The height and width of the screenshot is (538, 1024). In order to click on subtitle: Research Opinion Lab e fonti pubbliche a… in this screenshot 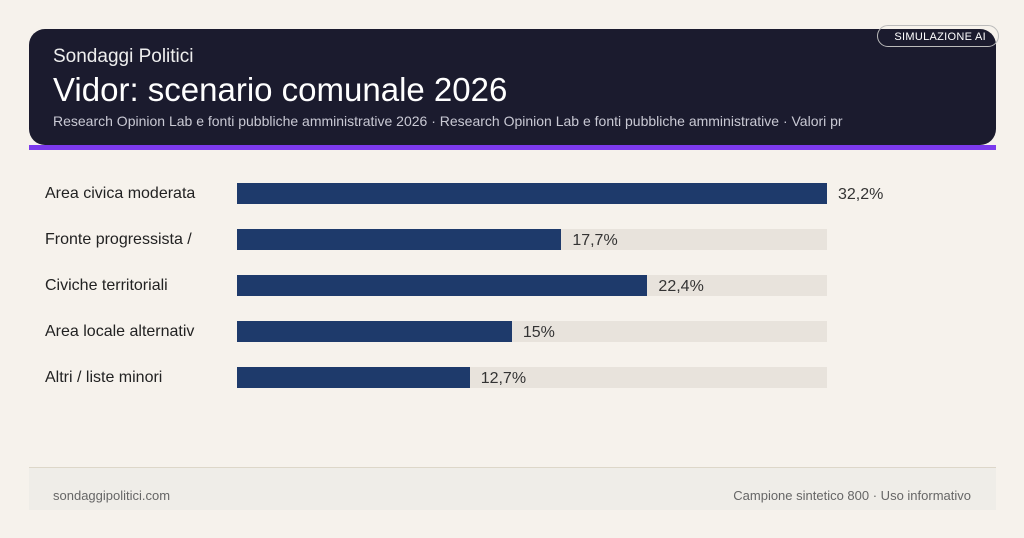, I will do `click(448, 121)`.